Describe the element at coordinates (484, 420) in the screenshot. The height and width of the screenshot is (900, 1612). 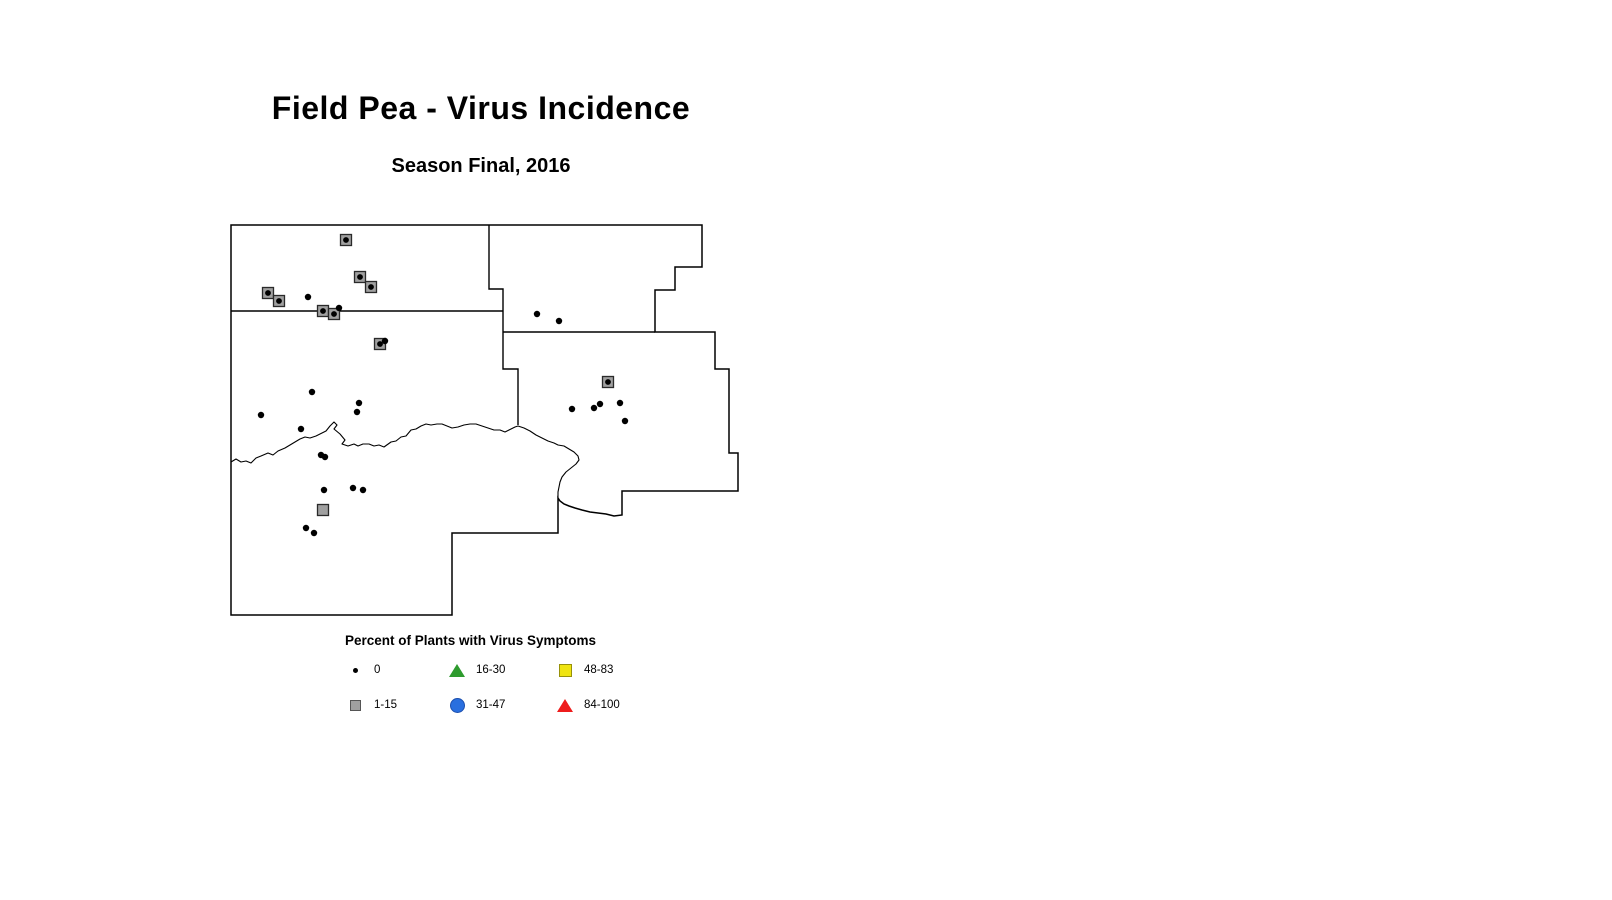
I see `map-outer-boundary` at that location.